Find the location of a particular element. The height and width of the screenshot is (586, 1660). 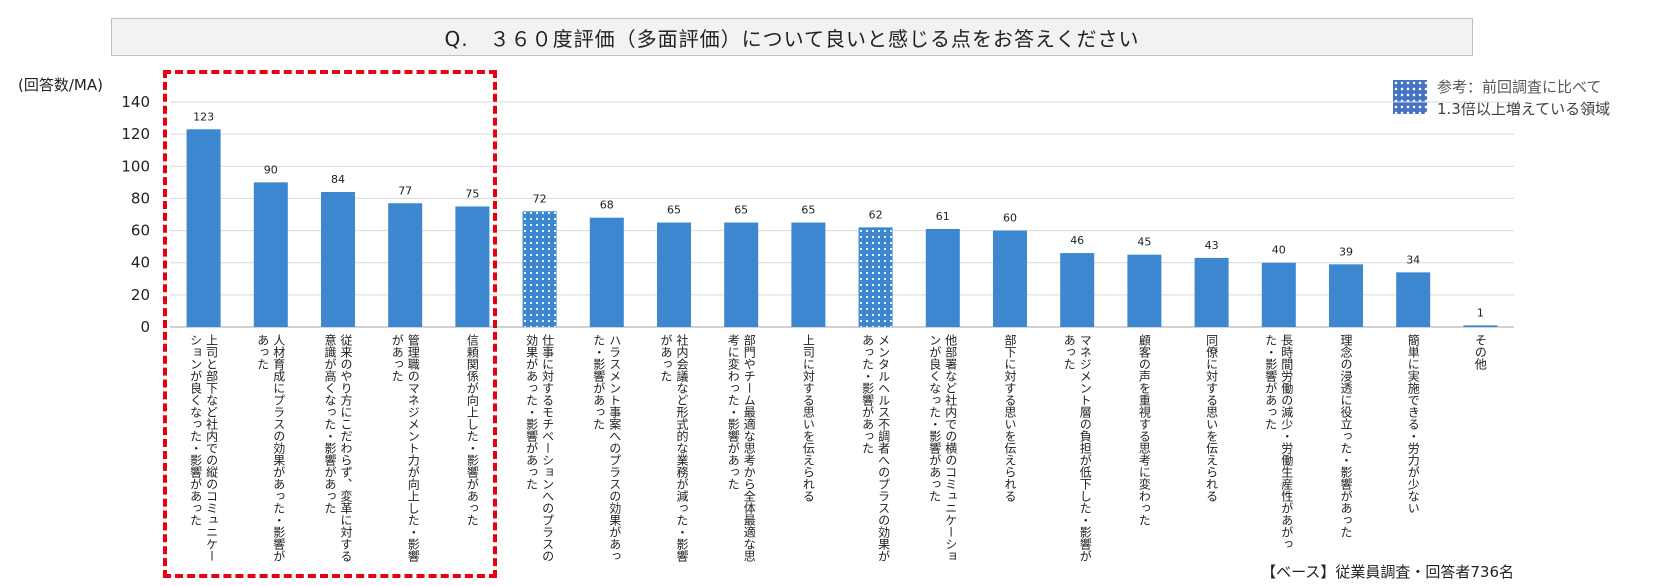

y-tick-label: 40 is located at coordinates (140, 263).